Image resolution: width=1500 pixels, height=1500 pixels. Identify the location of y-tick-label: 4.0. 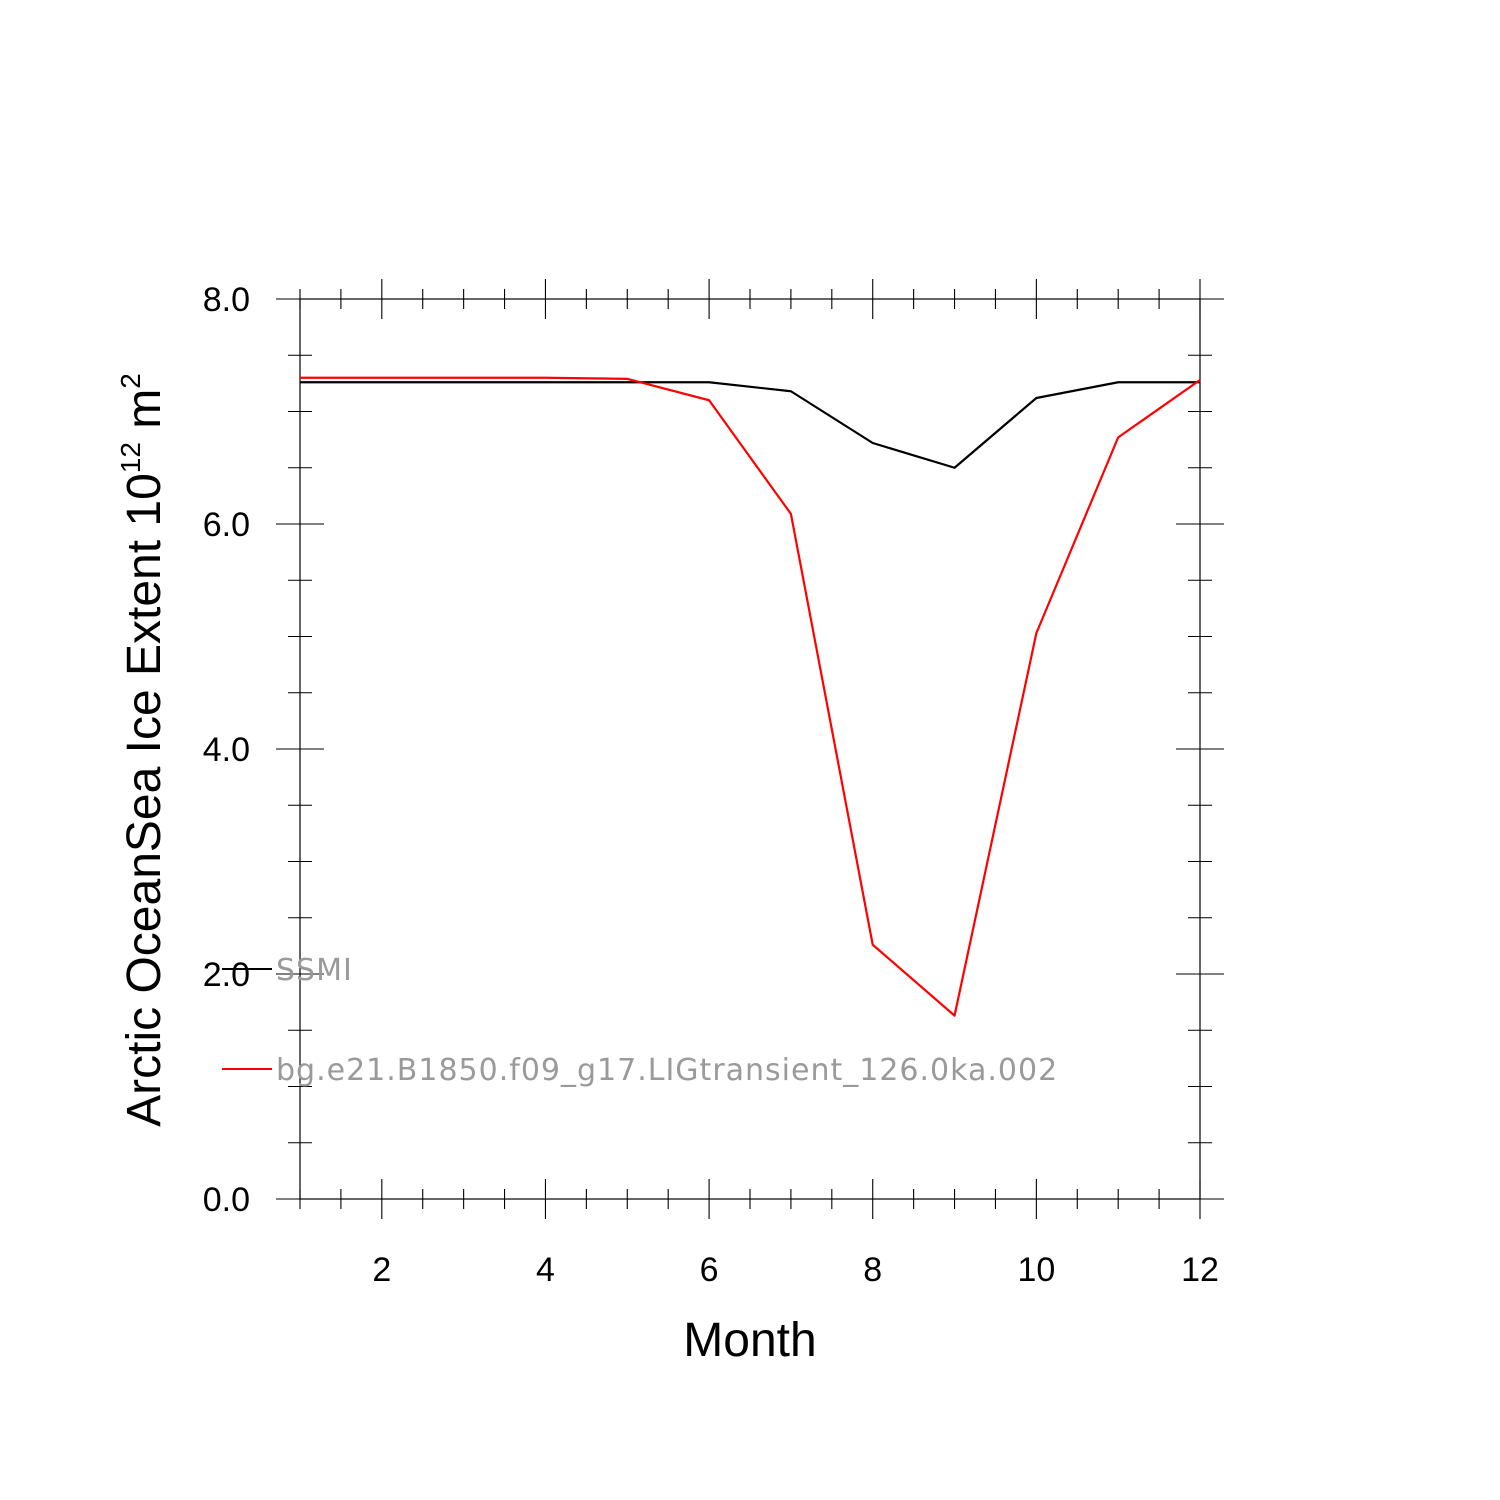
(226, 750).